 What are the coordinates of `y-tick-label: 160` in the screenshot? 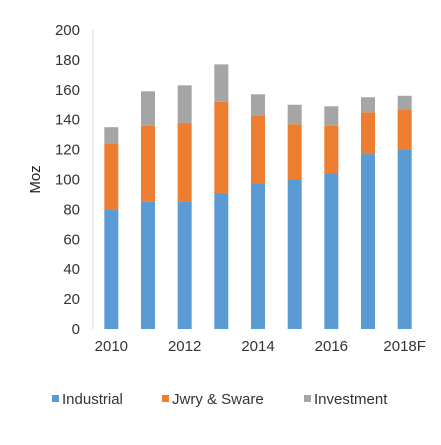 It's located at (67, 90).